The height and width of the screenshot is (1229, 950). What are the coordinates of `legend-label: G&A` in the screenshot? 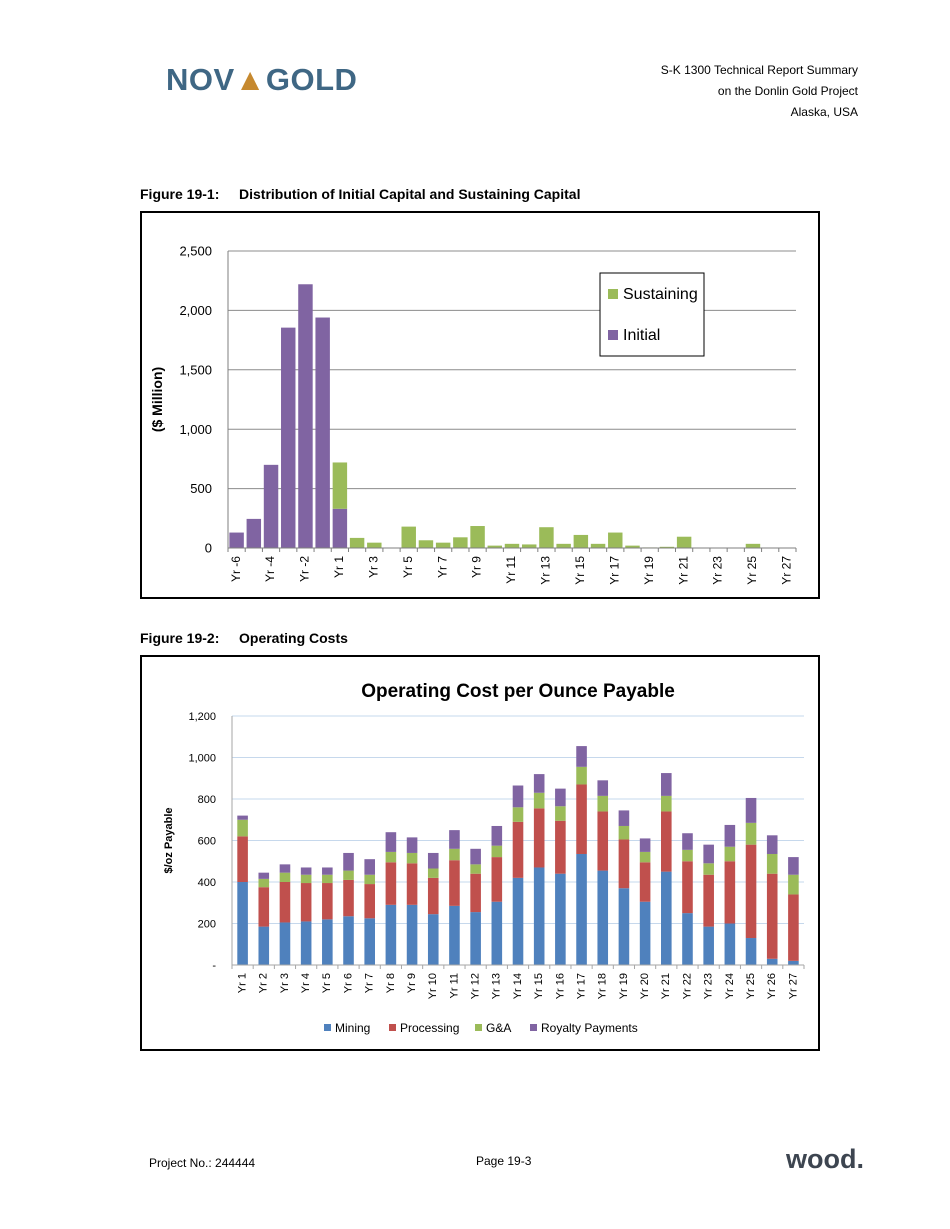 It's located at (498, 1028).